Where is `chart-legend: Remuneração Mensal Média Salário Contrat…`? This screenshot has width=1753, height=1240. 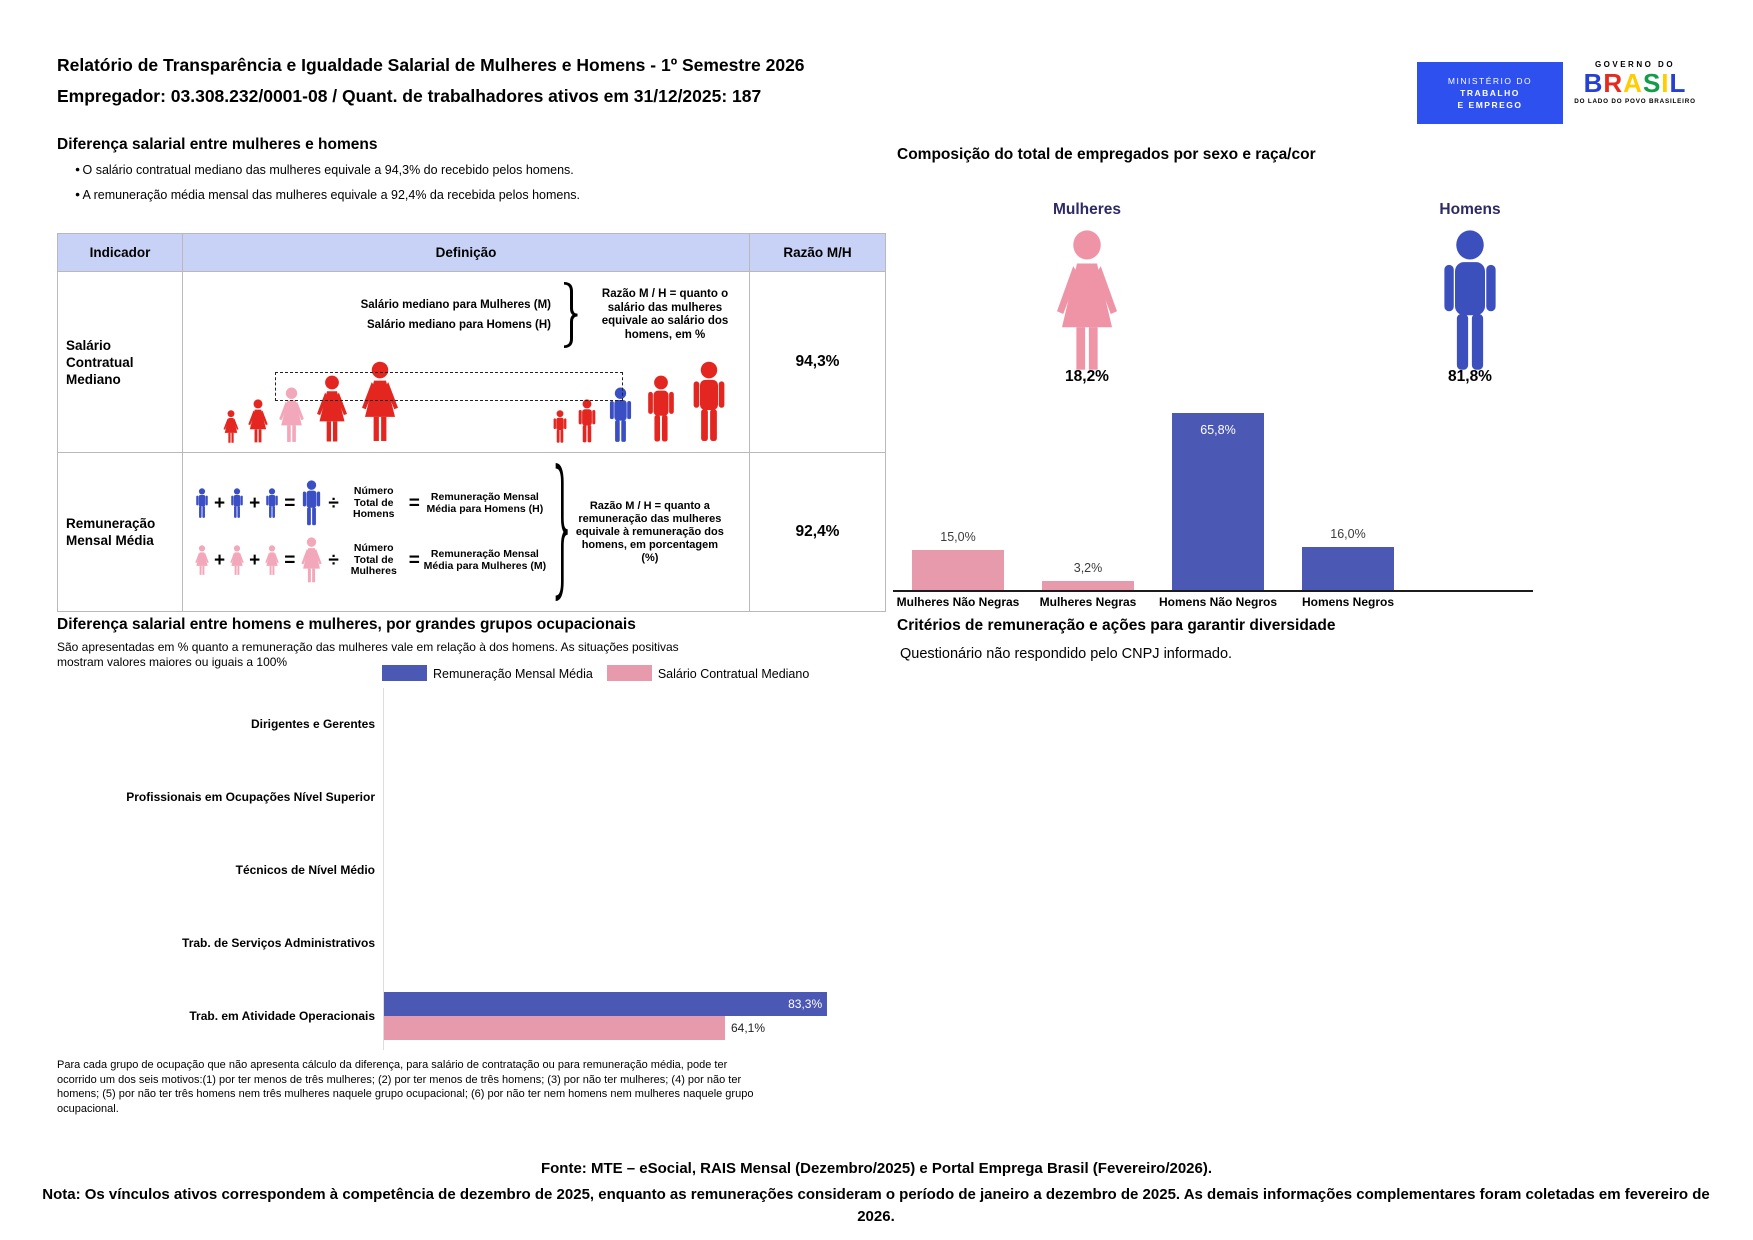
chart-legend: Remuneração Mensal Média Salário Contrat… is located at coordinates (595, 673).